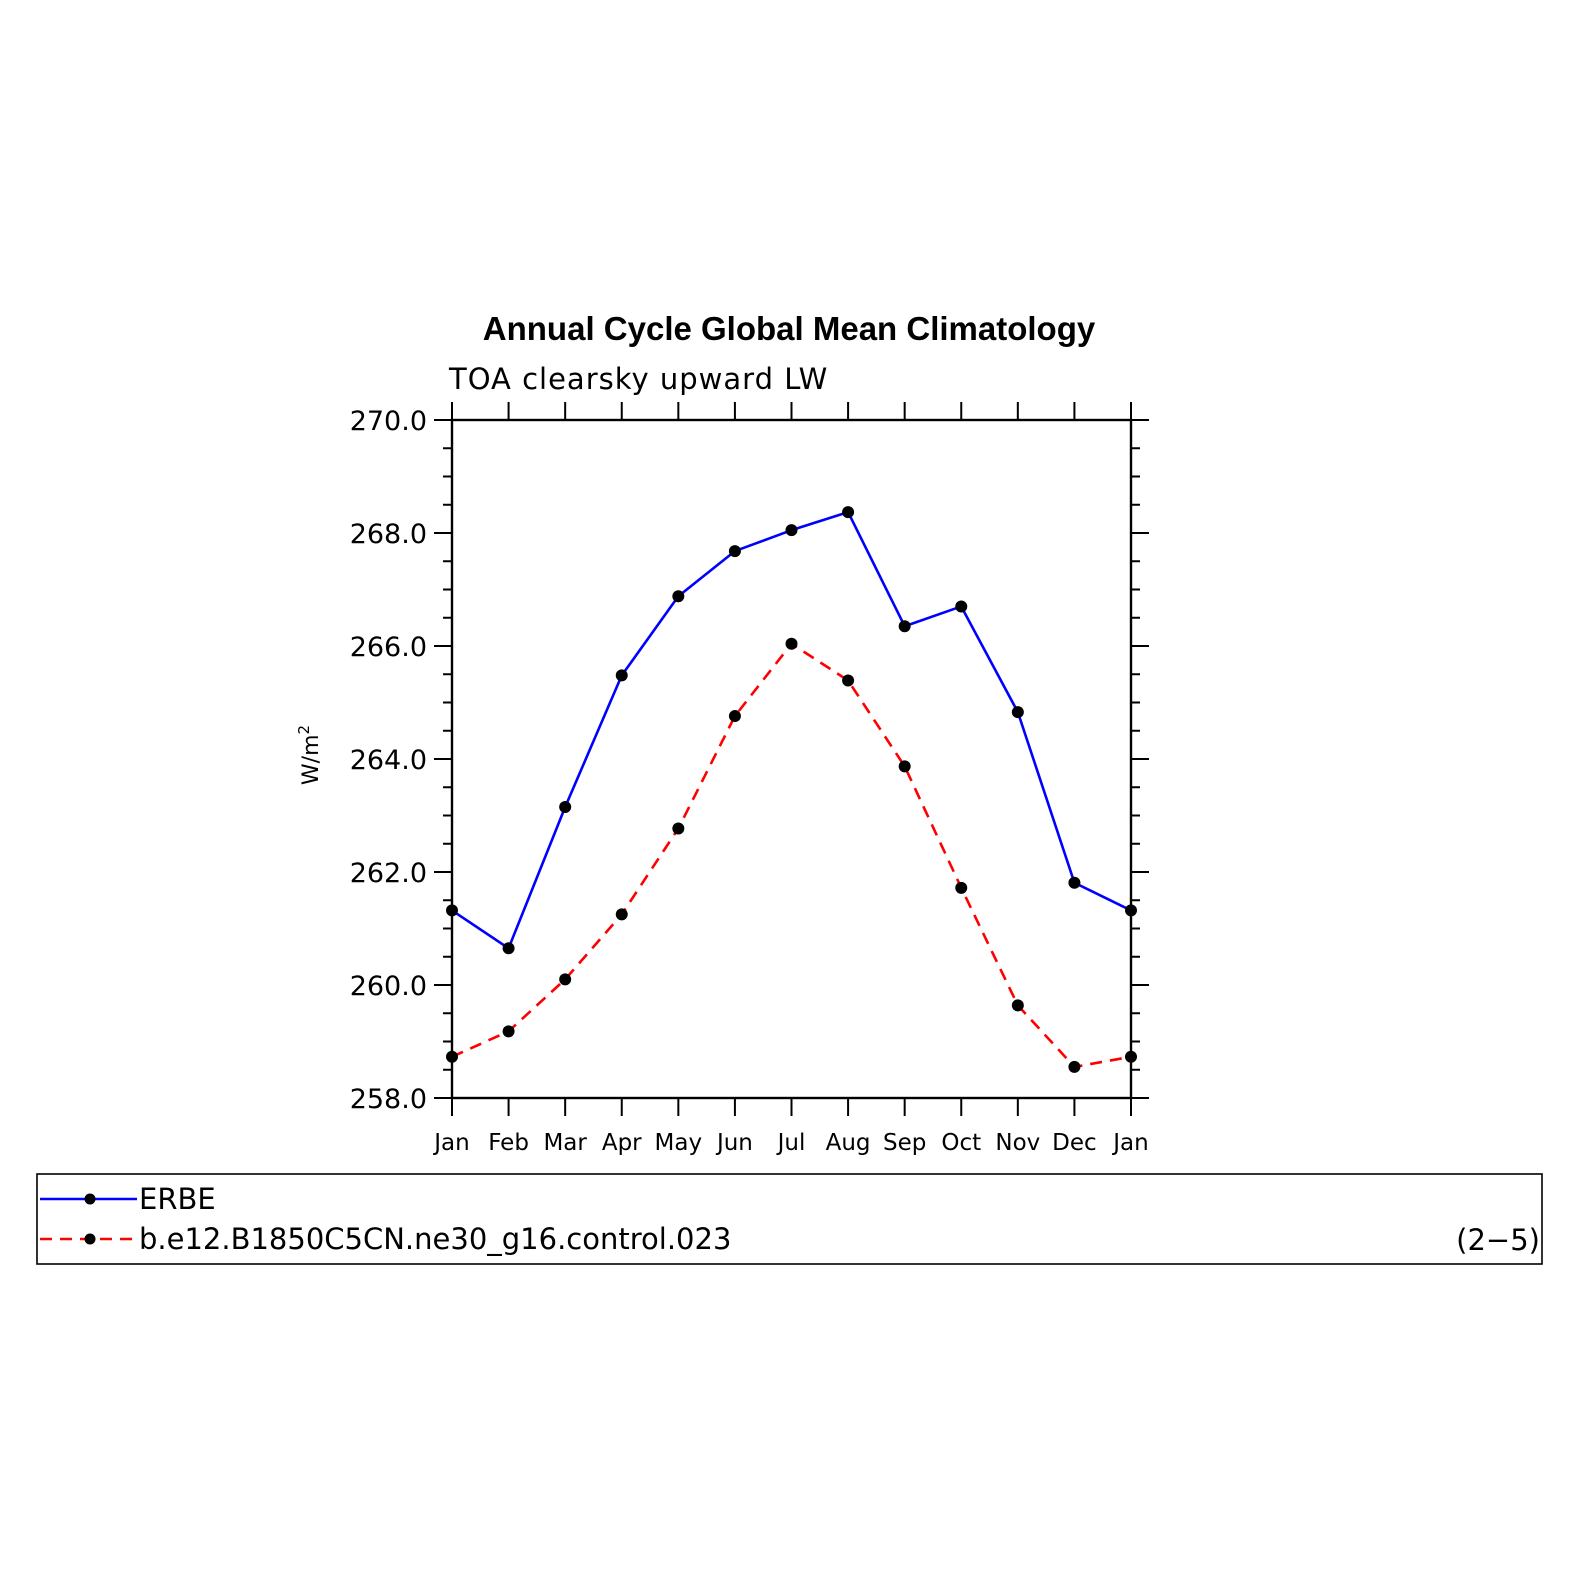  Describe the element at coordinates (622, 1143) in the screenshot. I see `x-tick-label: Apr` at that location.